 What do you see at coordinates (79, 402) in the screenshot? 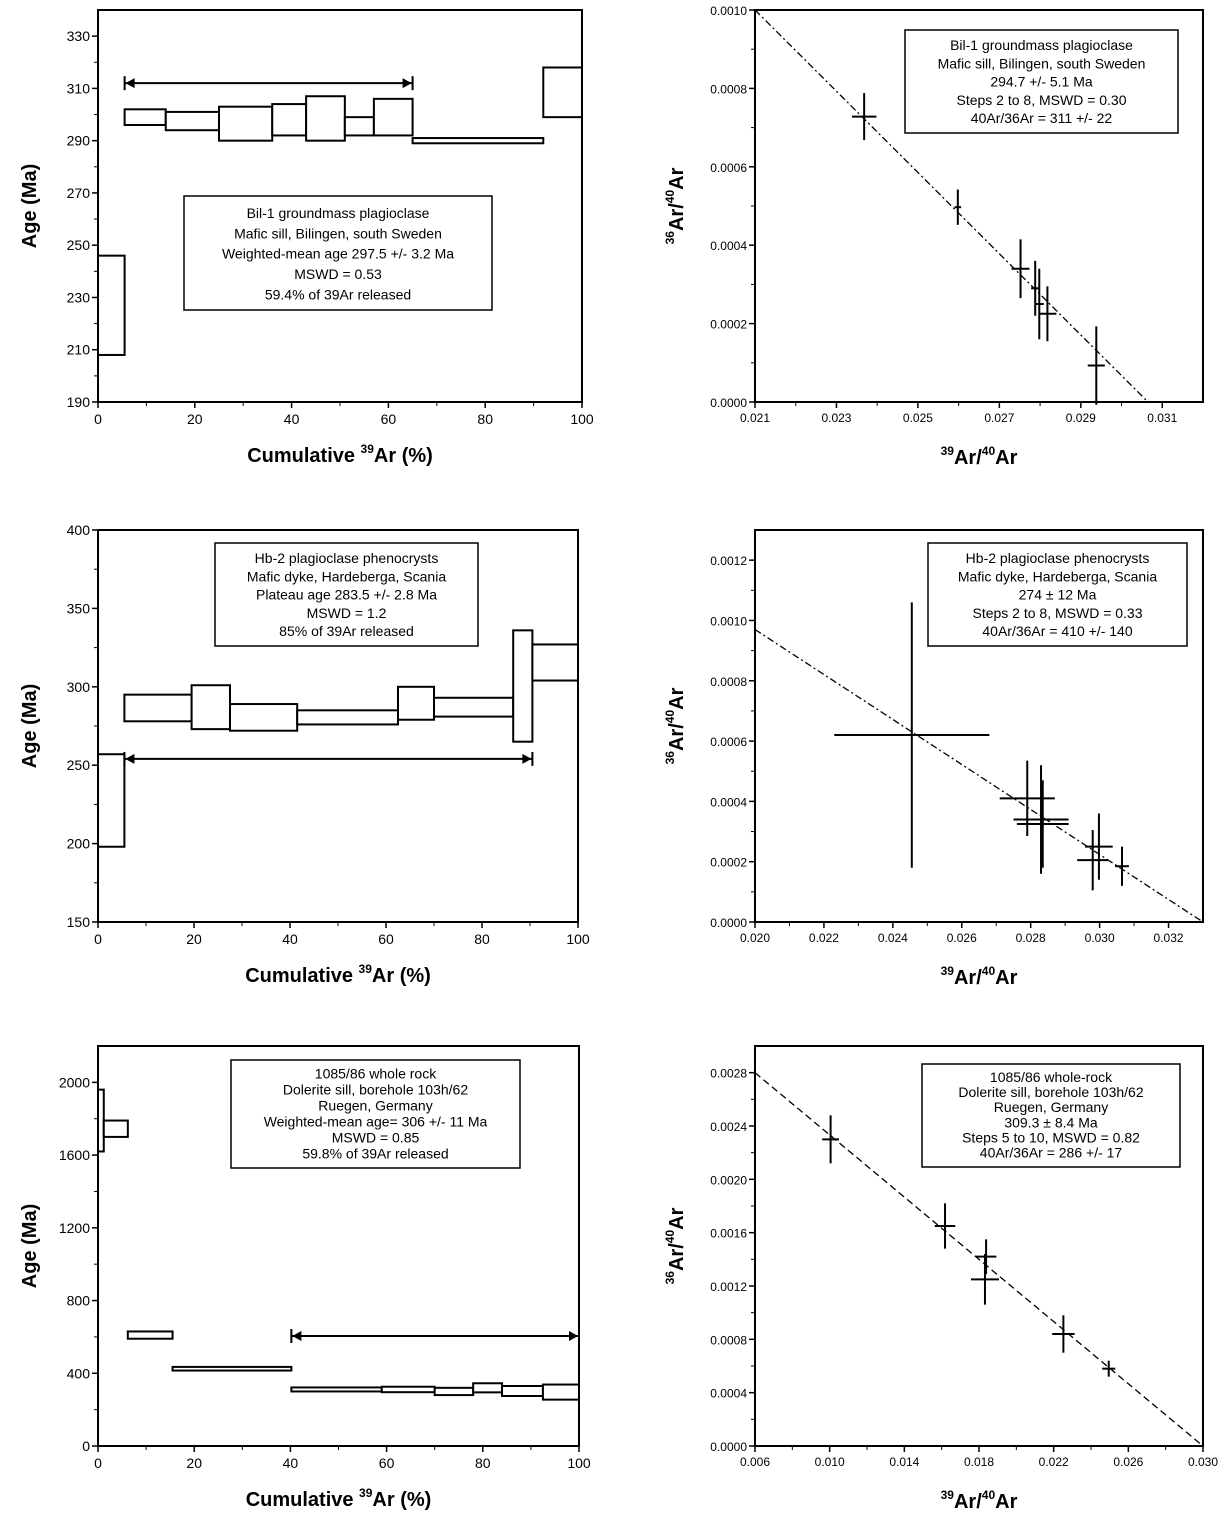
I see `y-tick-label: 190` at bounding box center [79, 402].